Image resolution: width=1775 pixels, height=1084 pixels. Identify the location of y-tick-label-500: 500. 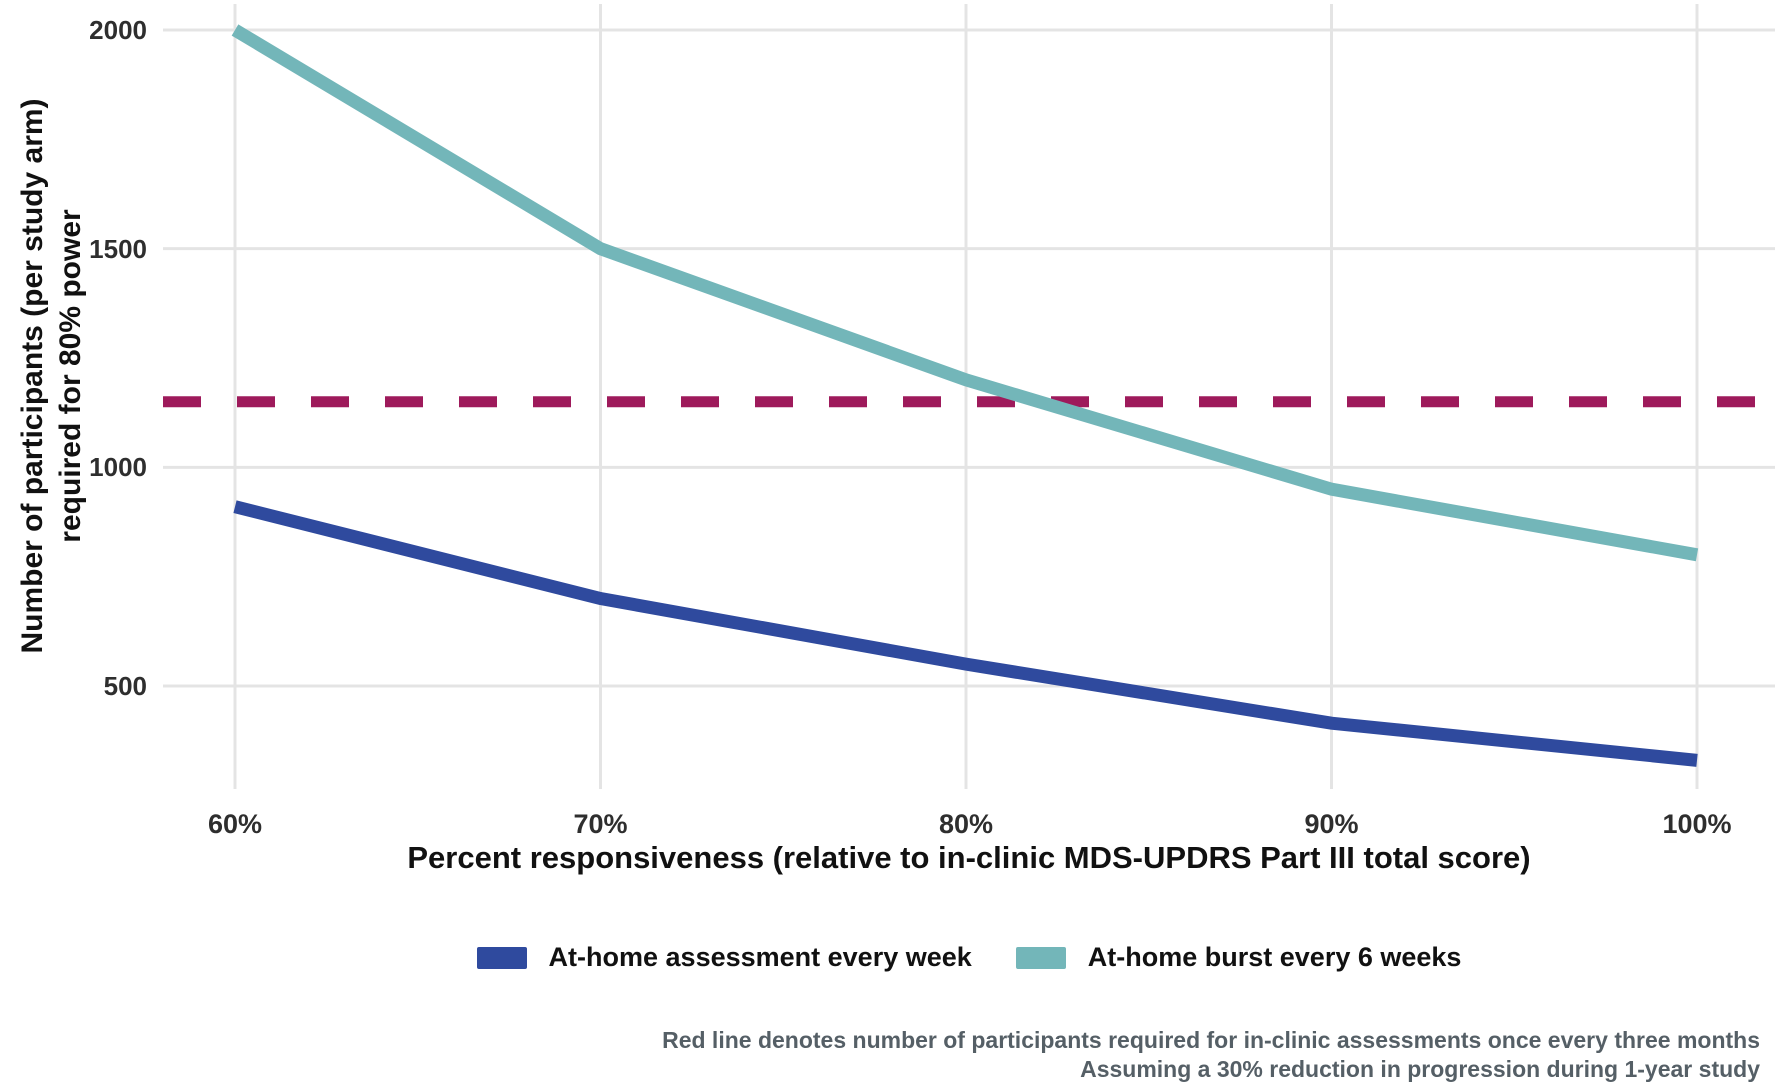
(125, 686).